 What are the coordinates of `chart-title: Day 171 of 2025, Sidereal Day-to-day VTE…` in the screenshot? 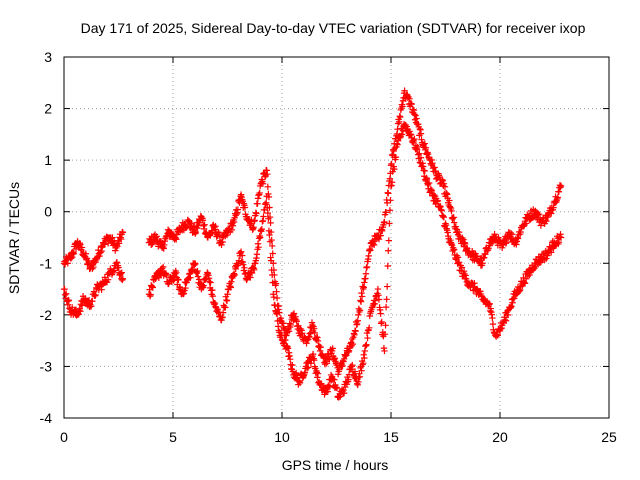 It's located at (333, 28).